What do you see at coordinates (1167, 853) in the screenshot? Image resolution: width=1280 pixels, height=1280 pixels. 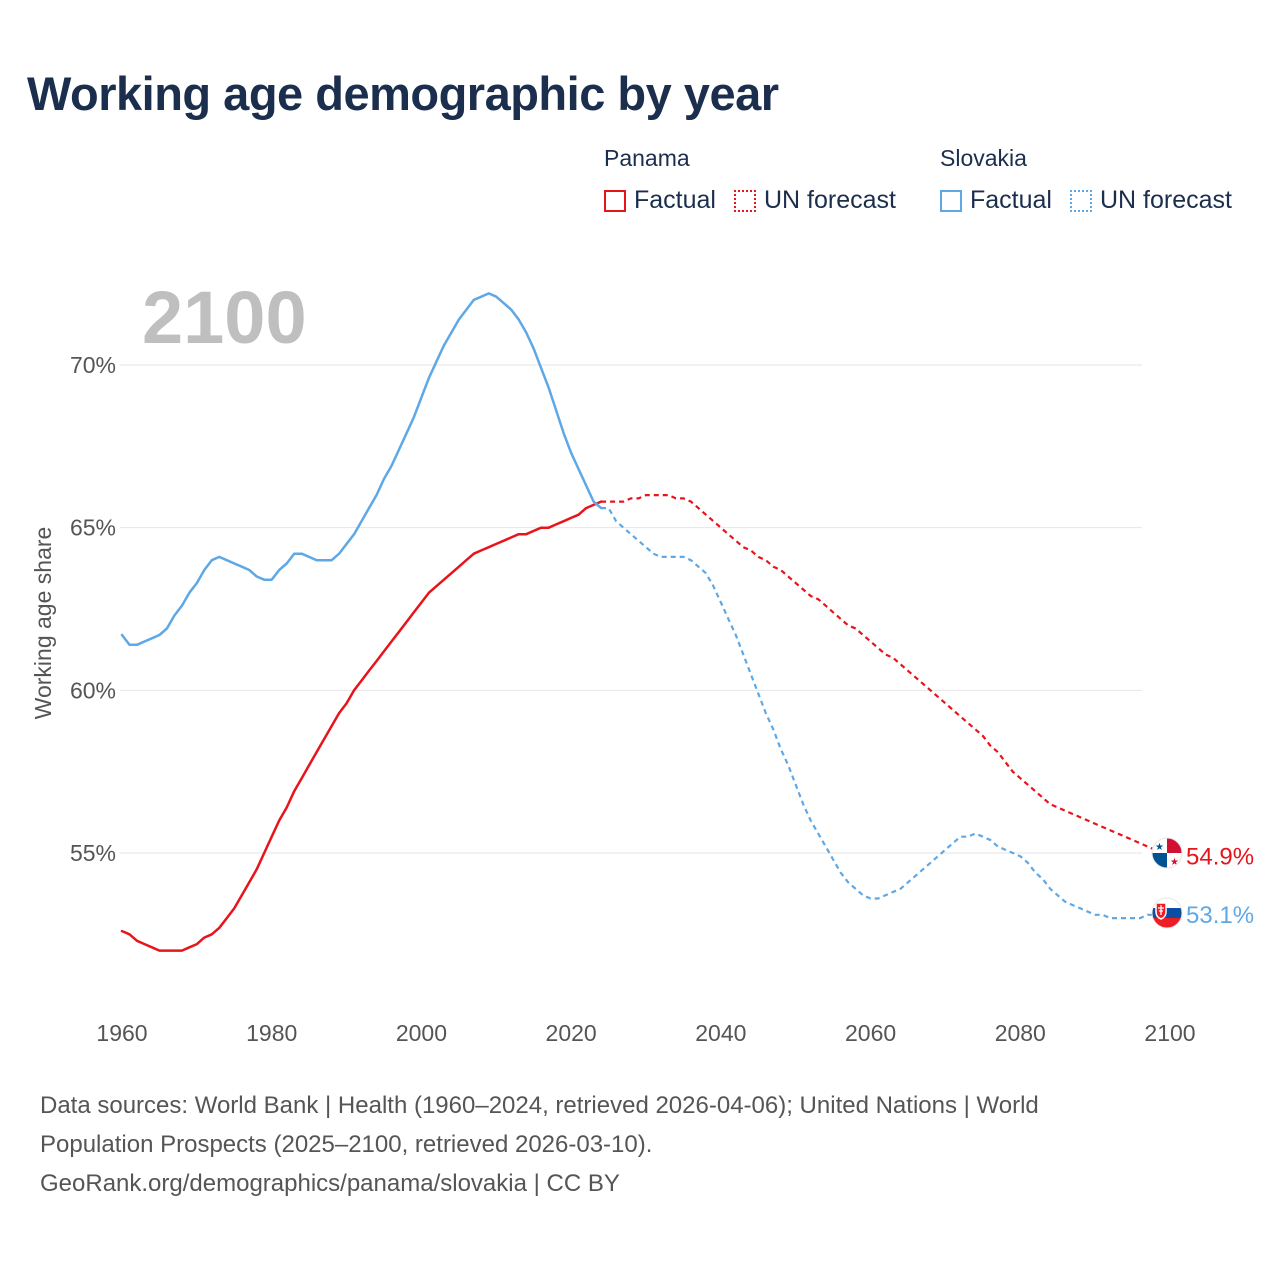 I see `flag-panama-icon: ★ ★` at bounding box center [1167, 853].